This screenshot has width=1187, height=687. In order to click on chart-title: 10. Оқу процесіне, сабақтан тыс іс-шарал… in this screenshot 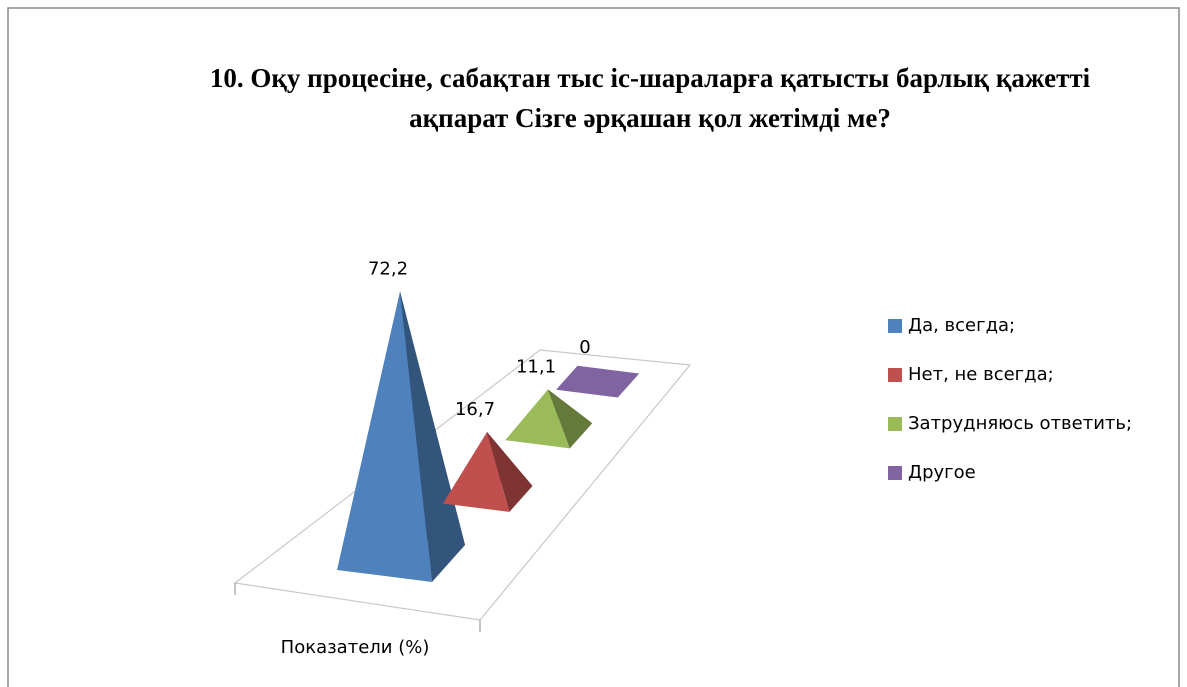, I will do `click(650, 98)`.